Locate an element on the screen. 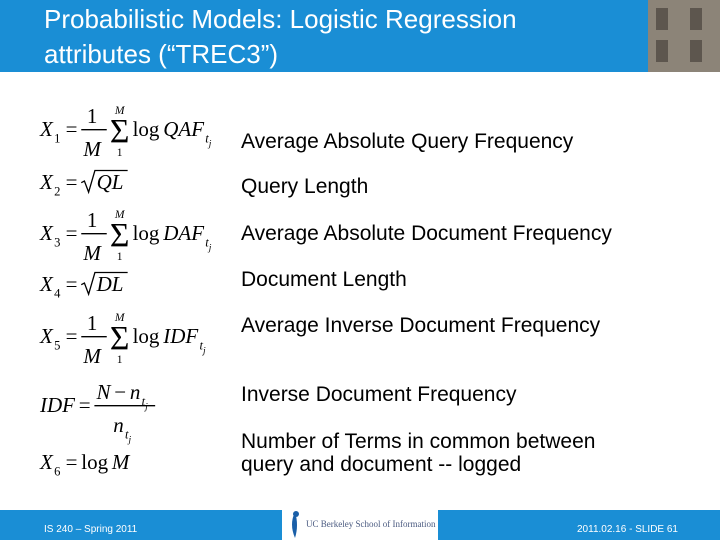 The height and width of the screenshot is (540, 720). description: Average Inverse Document Frequency is located at coordinates (421, 325).